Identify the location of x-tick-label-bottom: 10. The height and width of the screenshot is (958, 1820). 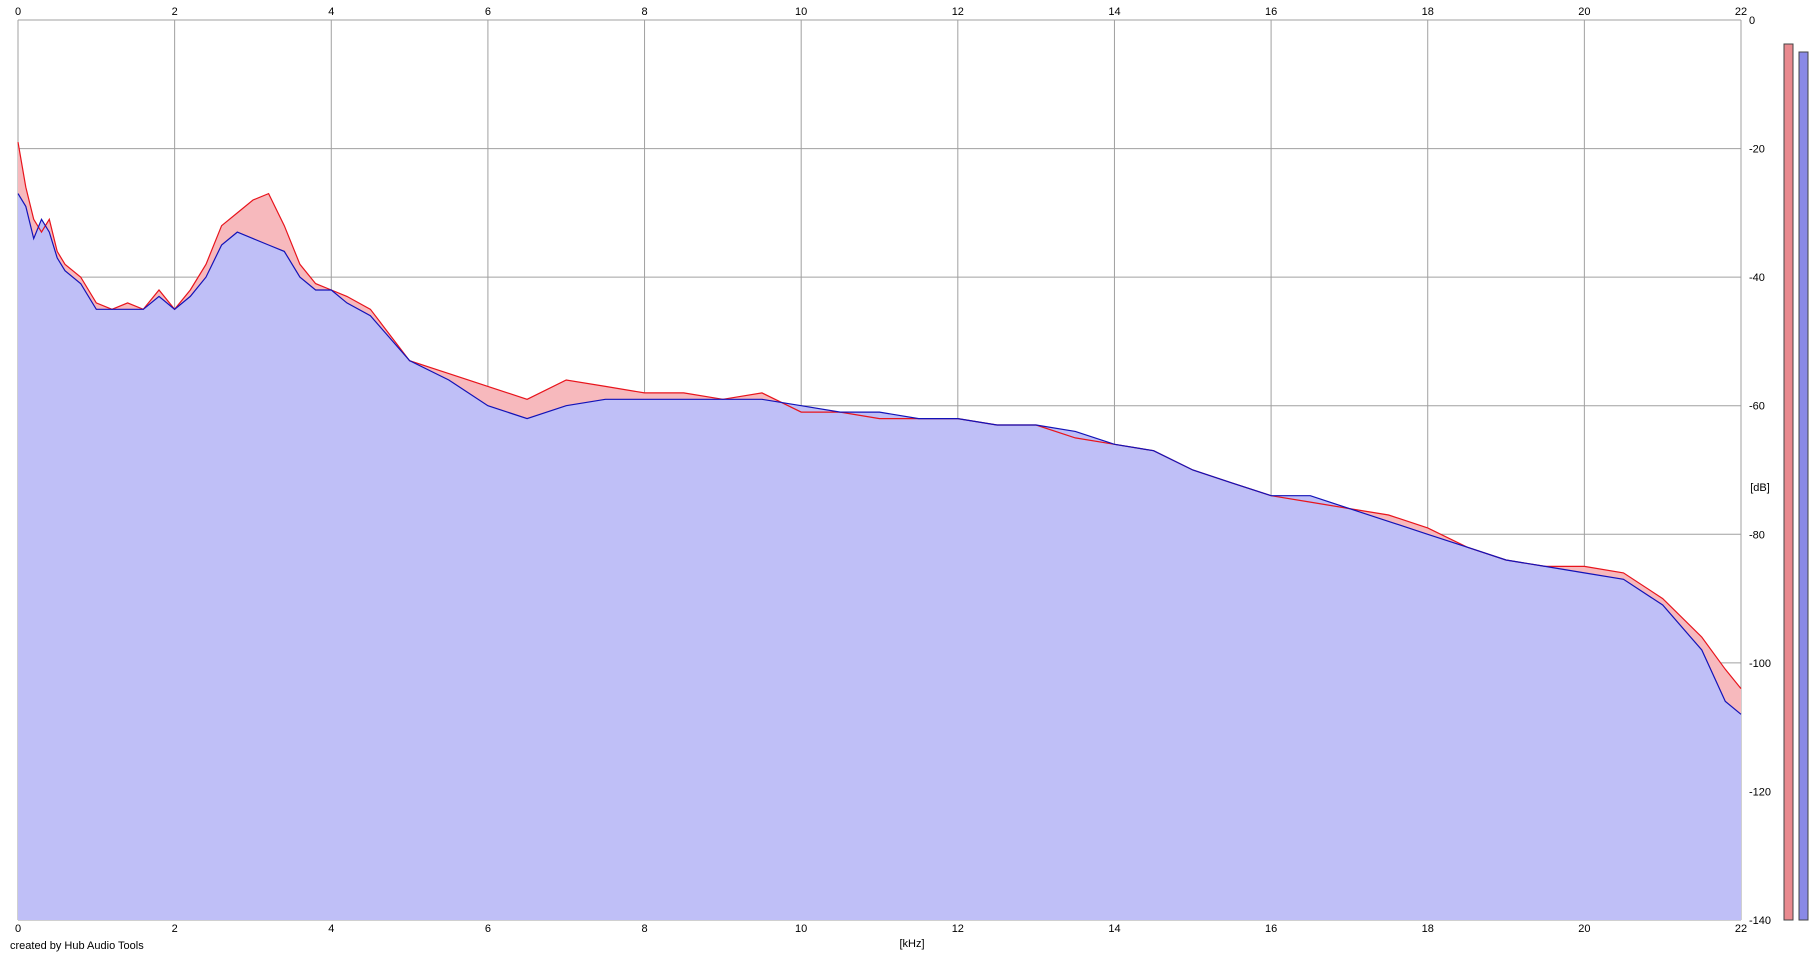
(801, 929).